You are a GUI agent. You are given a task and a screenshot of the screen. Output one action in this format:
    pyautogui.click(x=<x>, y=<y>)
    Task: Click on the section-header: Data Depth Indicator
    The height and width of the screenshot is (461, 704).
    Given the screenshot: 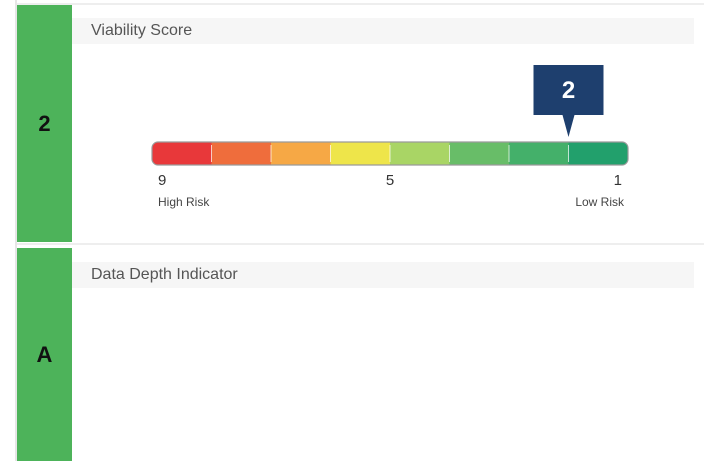 What is the action you would take?
    pyautogui.click(x=383, y=275)
    